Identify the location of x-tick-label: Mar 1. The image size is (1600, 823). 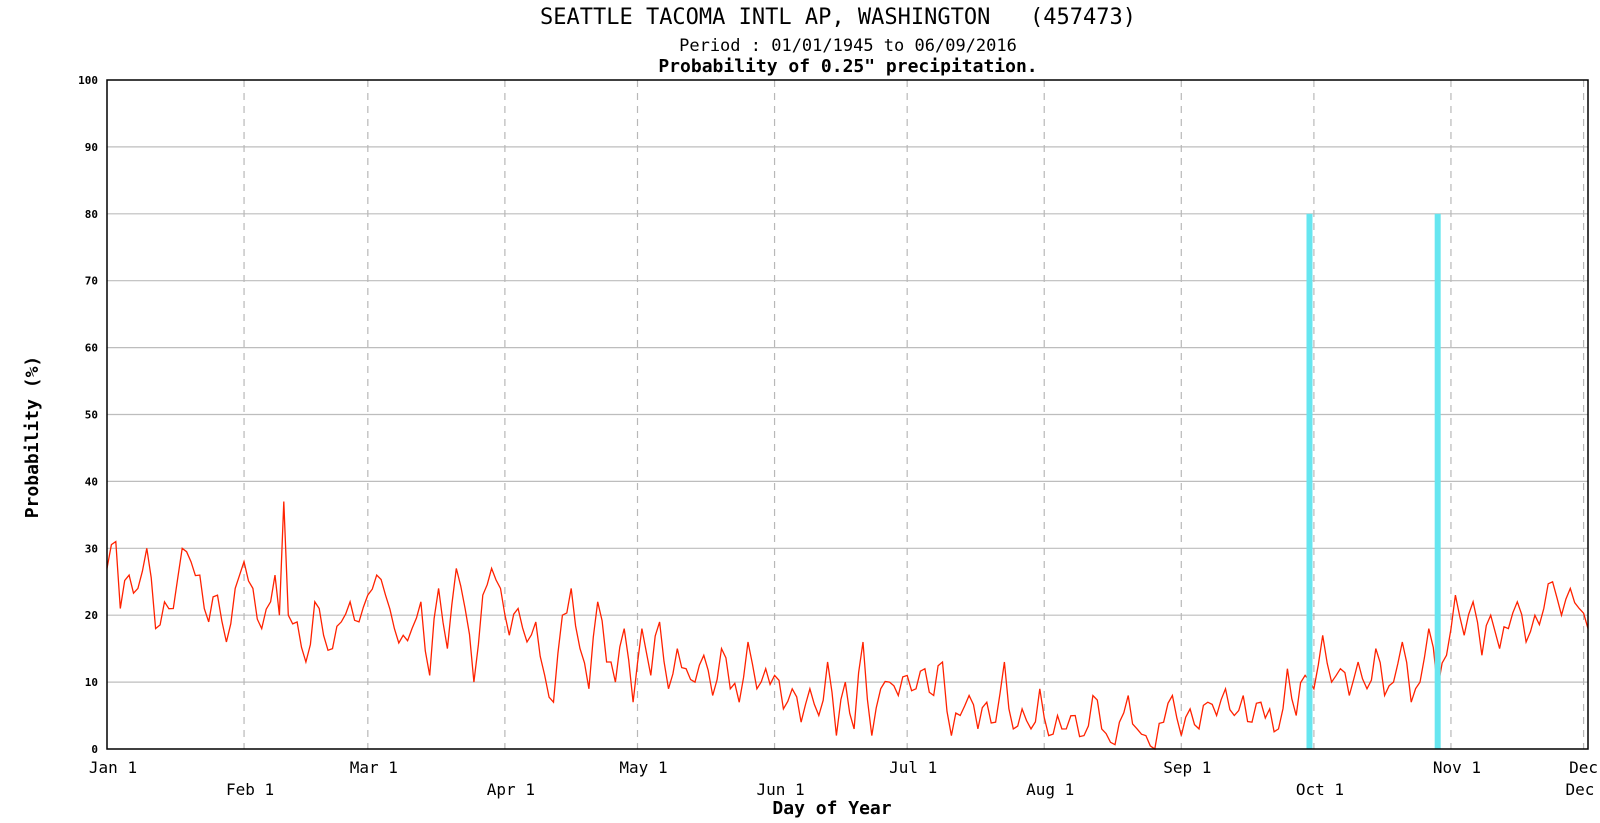
(374, 767).